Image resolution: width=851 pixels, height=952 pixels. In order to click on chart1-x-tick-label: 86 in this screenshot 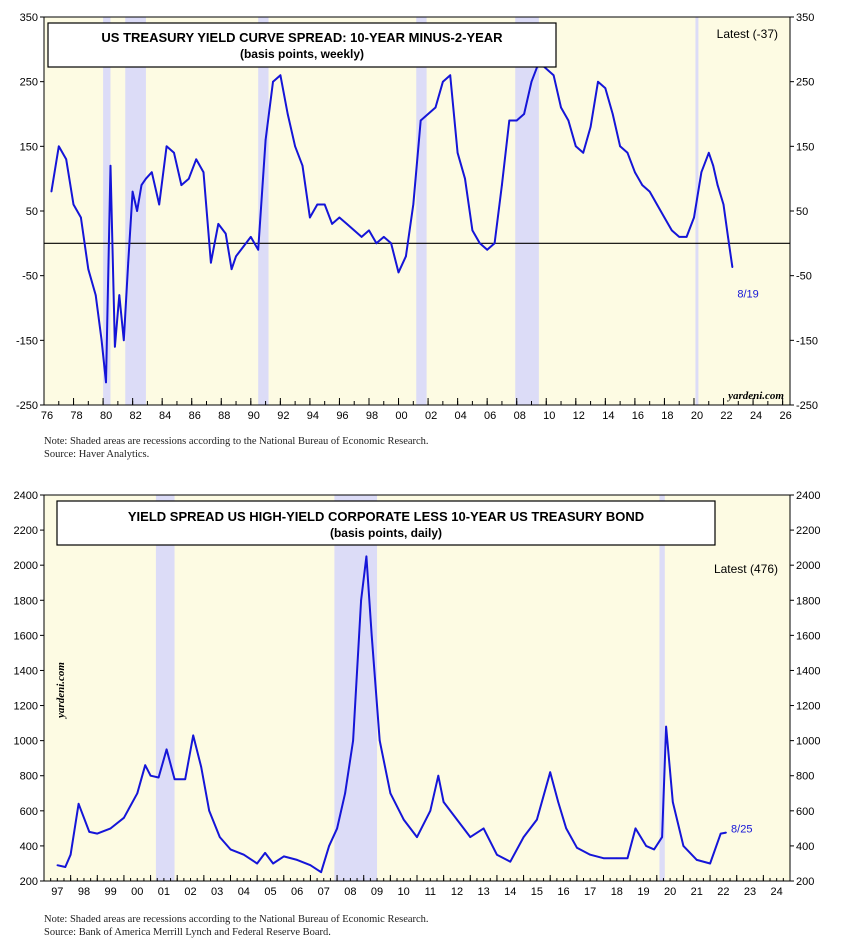, I will do `click(195, 416)`.